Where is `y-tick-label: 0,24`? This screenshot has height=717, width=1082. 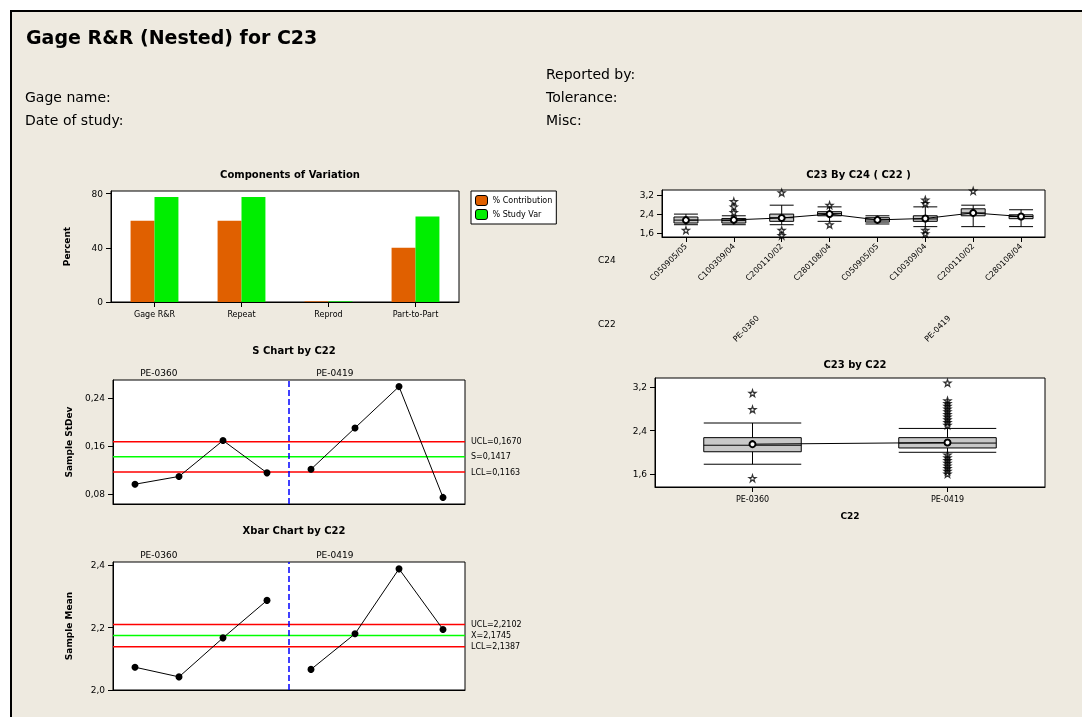 y-tick-label: 0,24 is located at coordinates (95, 397).